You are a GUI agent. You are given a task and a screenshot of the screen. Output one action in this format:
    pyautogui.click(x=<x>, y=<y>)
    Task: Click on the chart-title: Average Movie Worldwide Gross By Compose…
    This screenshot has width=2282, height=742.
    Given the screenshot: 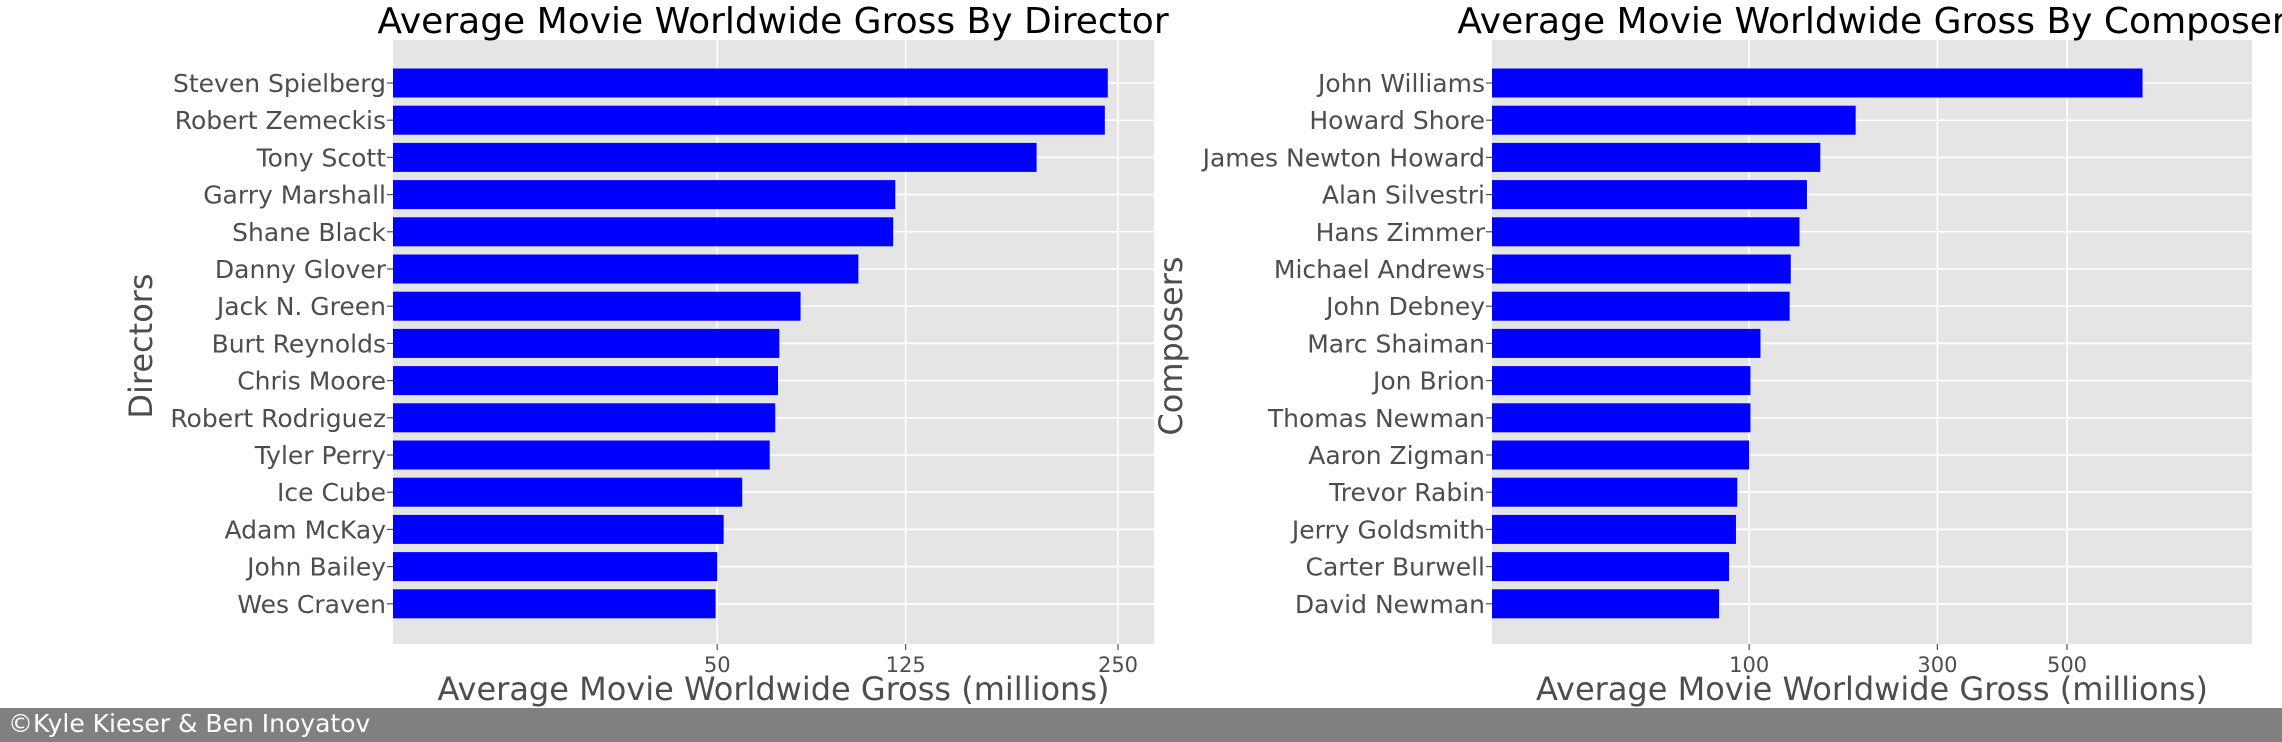 What is the action you would take?
    pyautogui.click(x=1869, y=21)
    